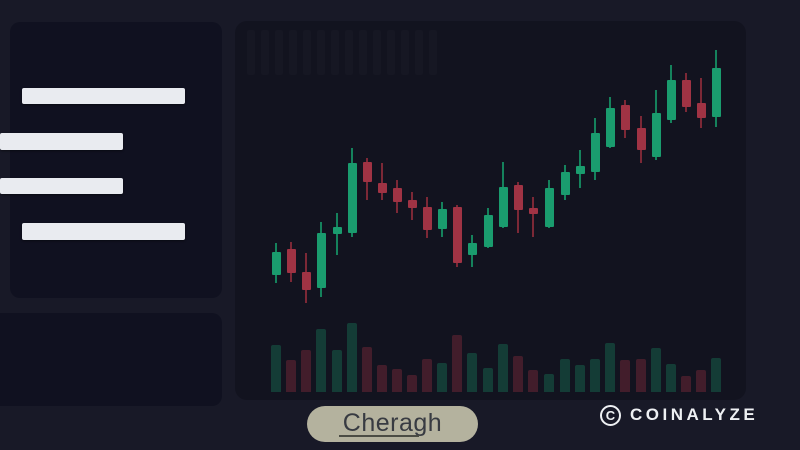 The height and width of the screenshot is (450, 800). Describe the element at coordinates (379, 436) in the screenshot. I see `watermark-underline` at that location.